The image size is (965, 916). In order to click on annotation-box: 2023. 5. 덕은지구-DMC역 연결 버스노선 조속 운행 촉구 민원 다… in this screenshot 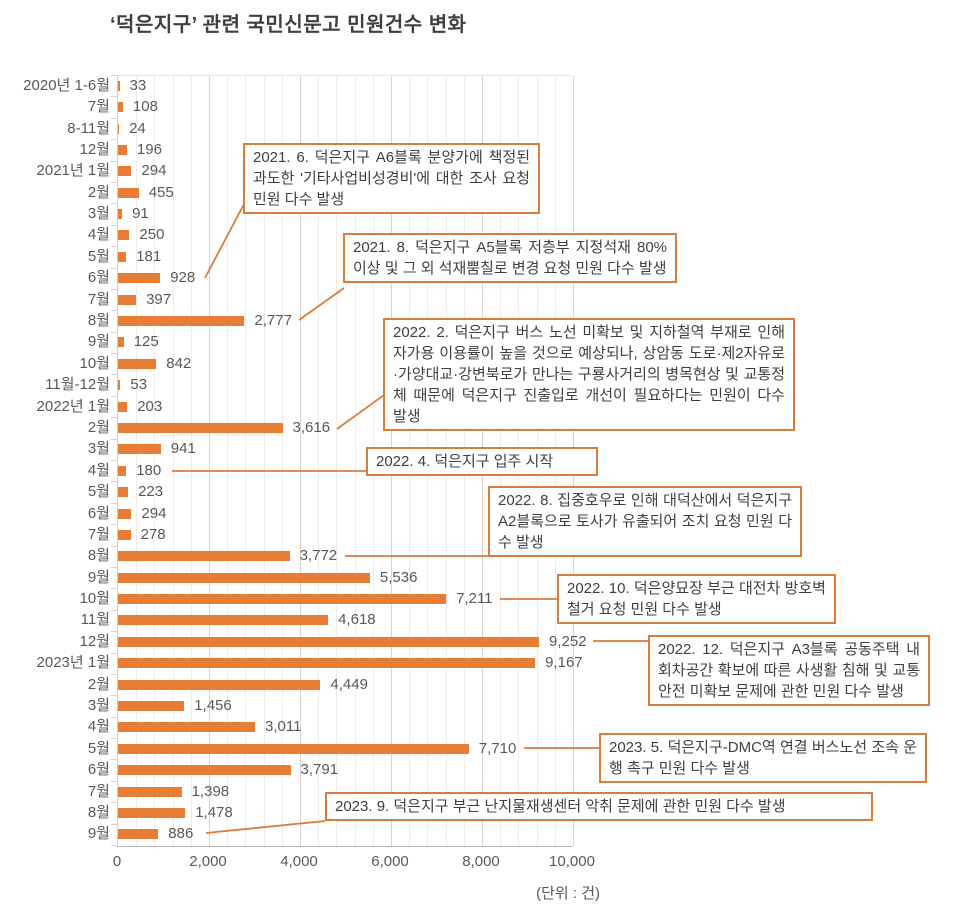, I will do `click(763, 758)`.